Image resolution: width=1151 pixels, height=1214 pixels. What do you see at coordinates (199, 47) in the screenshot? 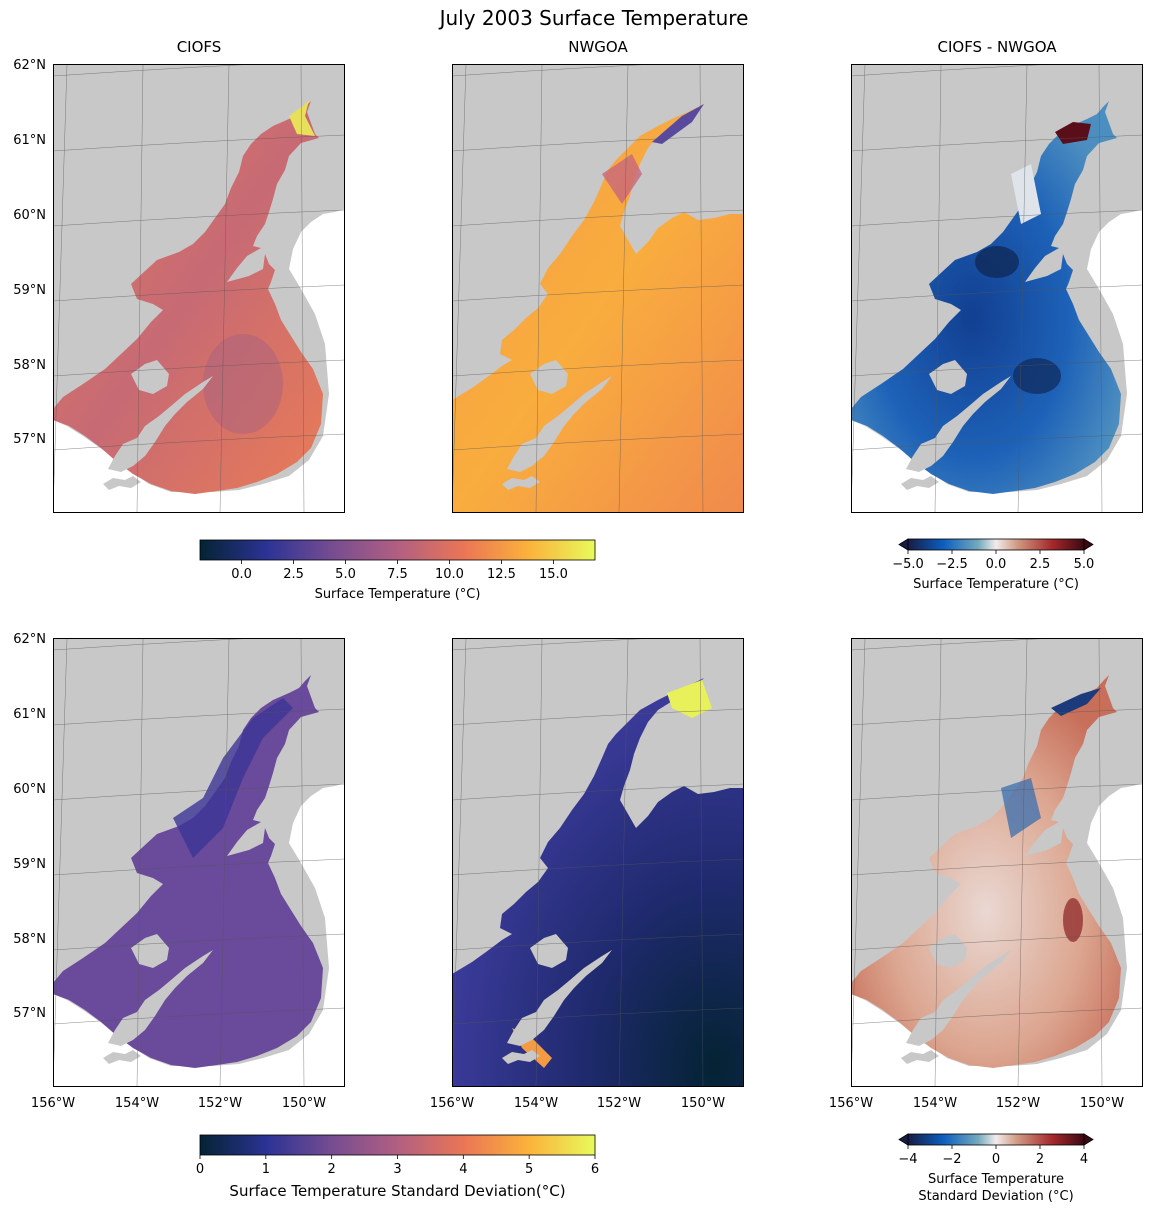
I see `panel-title: CIOFS` at bounding box center [199, 47].